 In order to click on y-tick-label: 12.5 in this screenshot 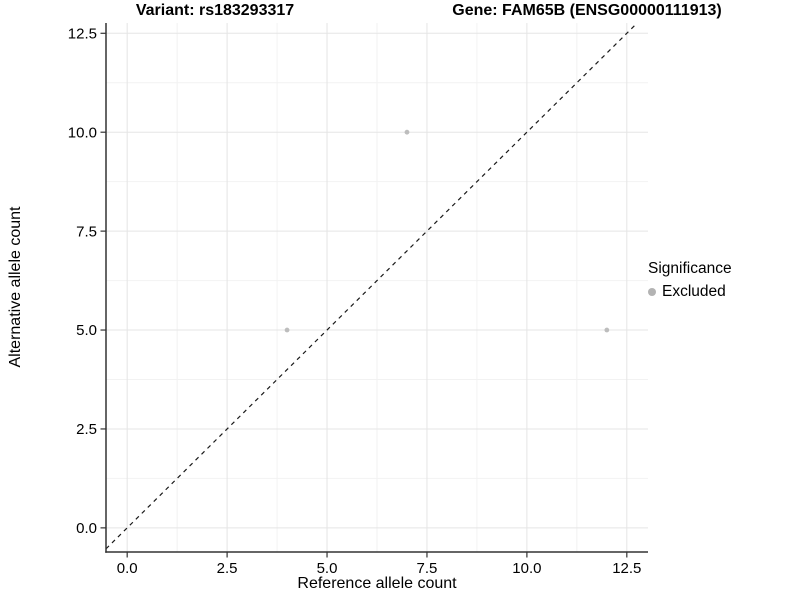, I will do `click(82, 33)`.